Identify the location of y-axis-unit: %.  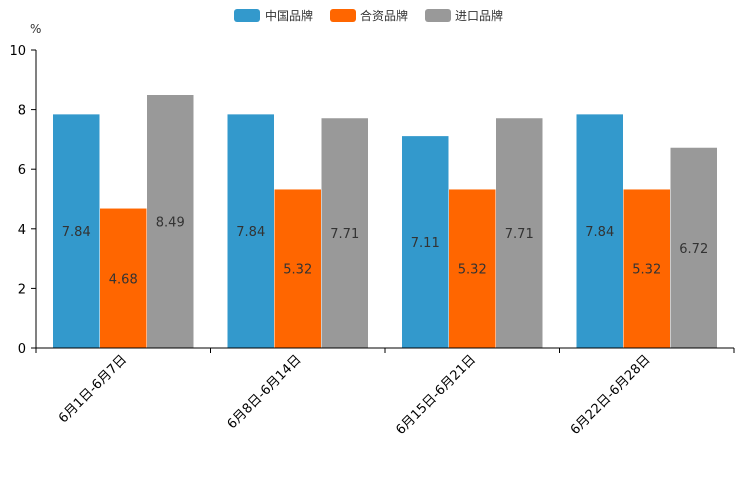
(35, 29).